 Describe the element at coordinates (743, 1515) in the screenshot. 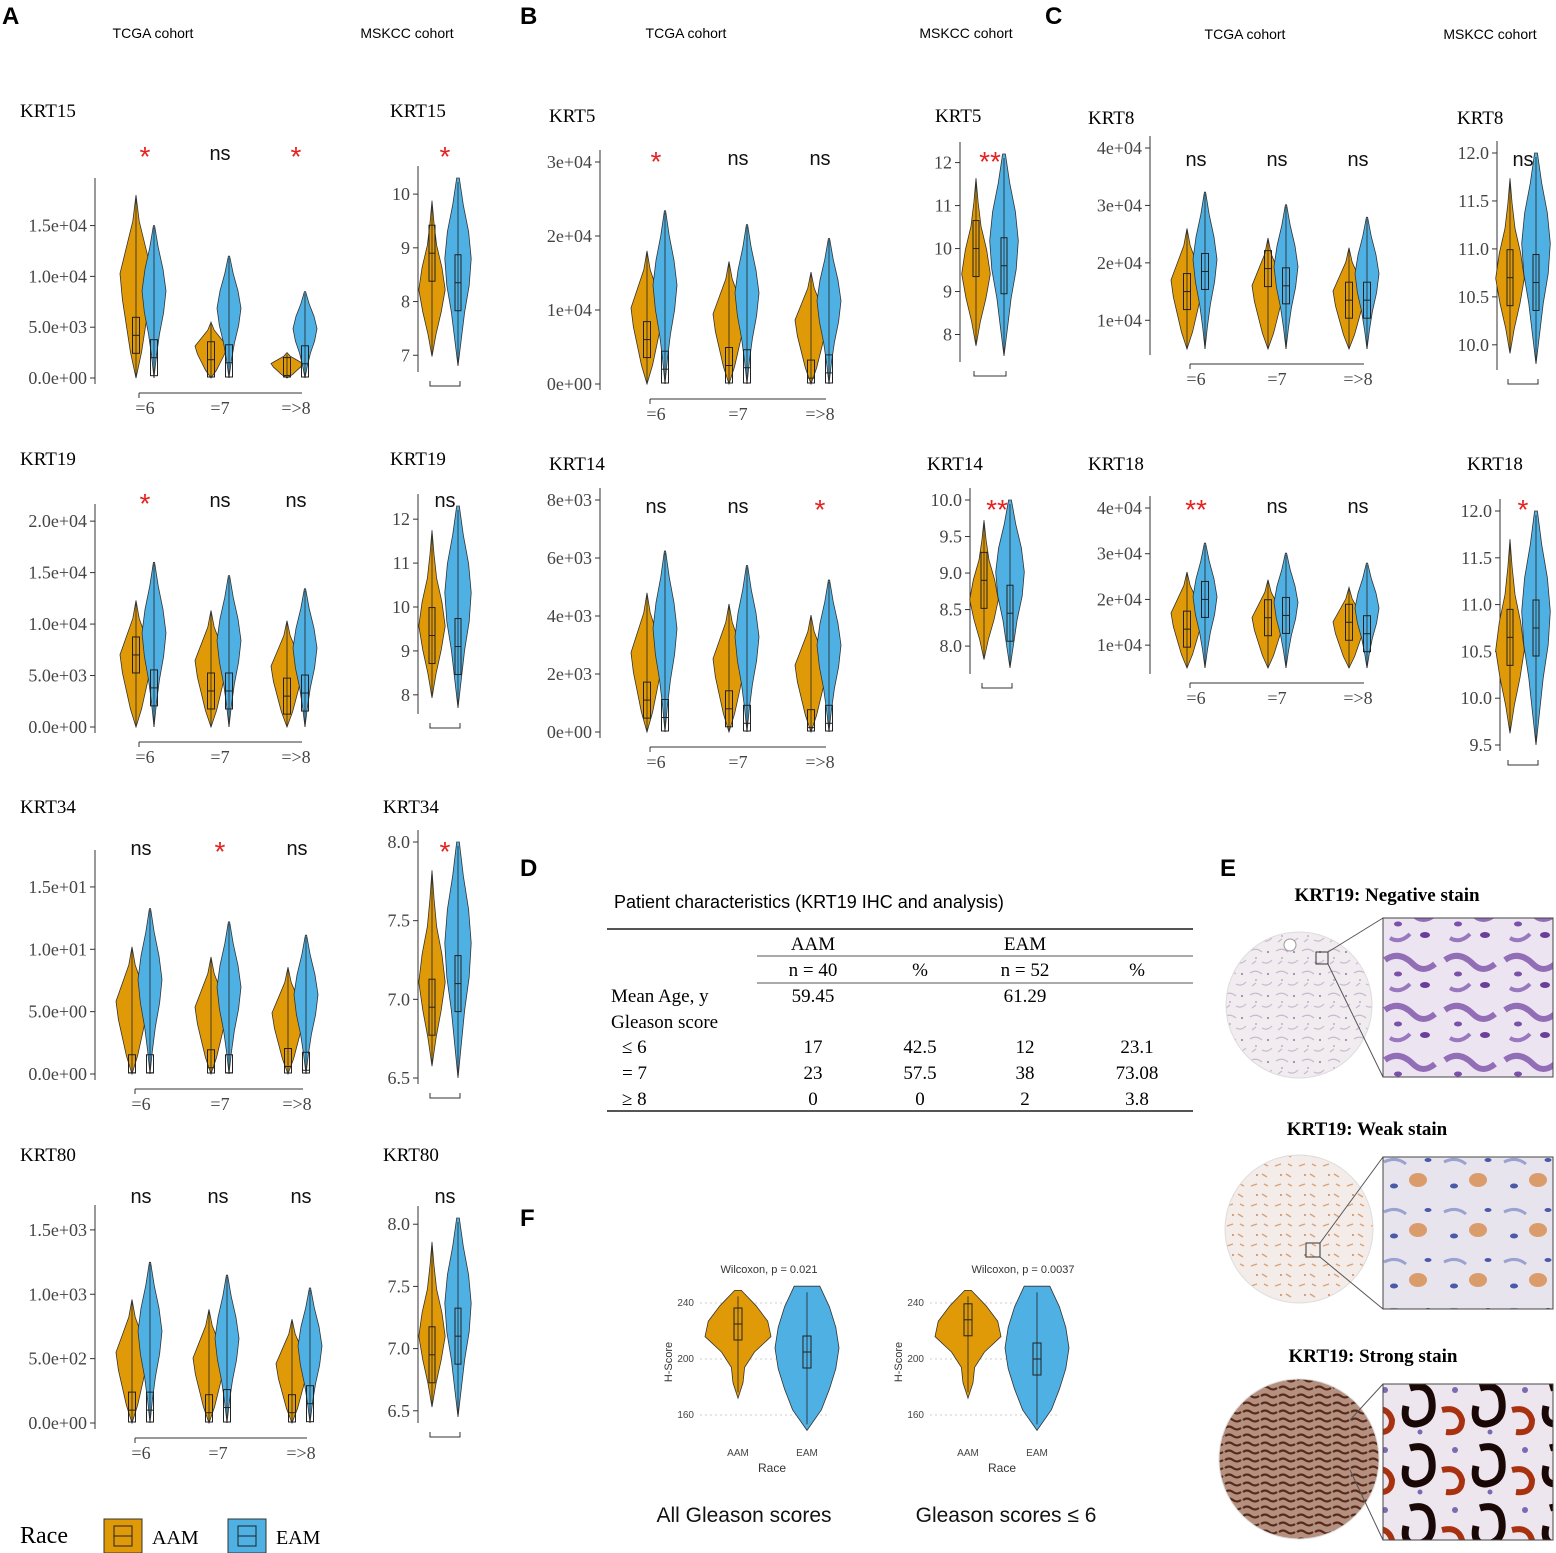

I see `caption: All Gleason scores` at that location.